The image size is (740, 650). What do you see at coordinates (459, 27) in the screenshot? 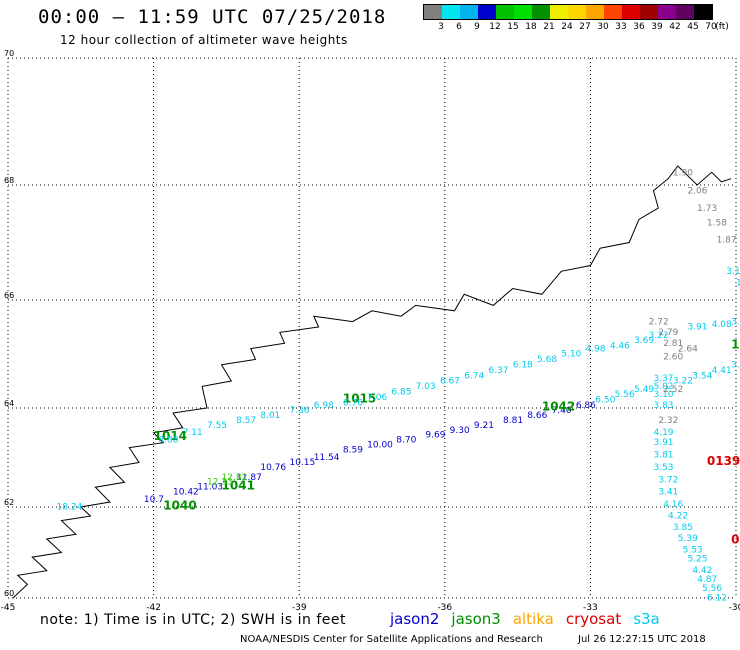
I see `legend-label: 6` at bounding box center [459, 27].